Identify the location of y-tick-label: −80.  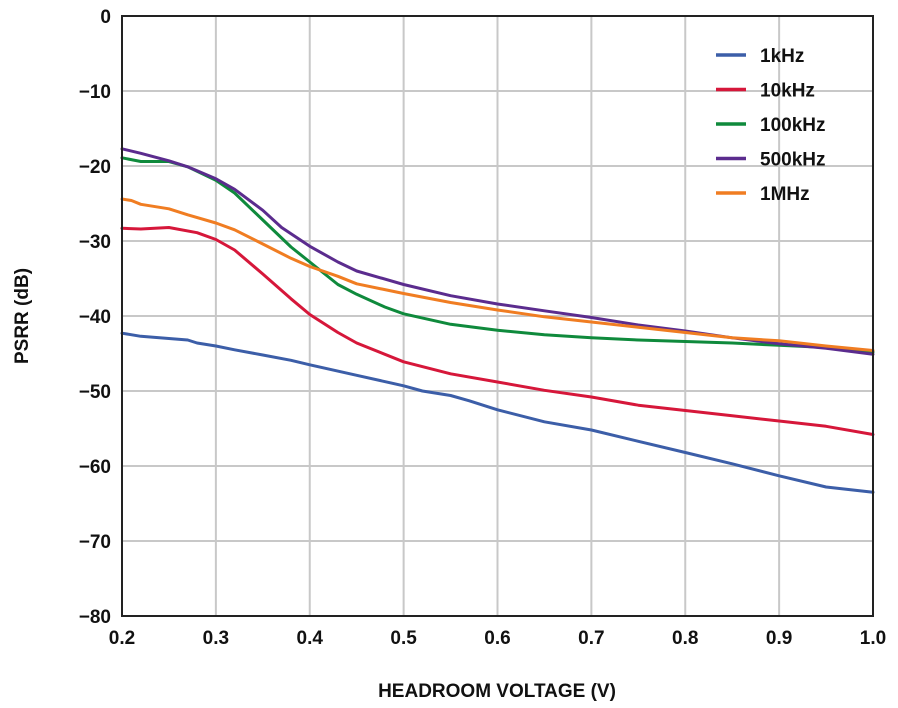
(95, 617).